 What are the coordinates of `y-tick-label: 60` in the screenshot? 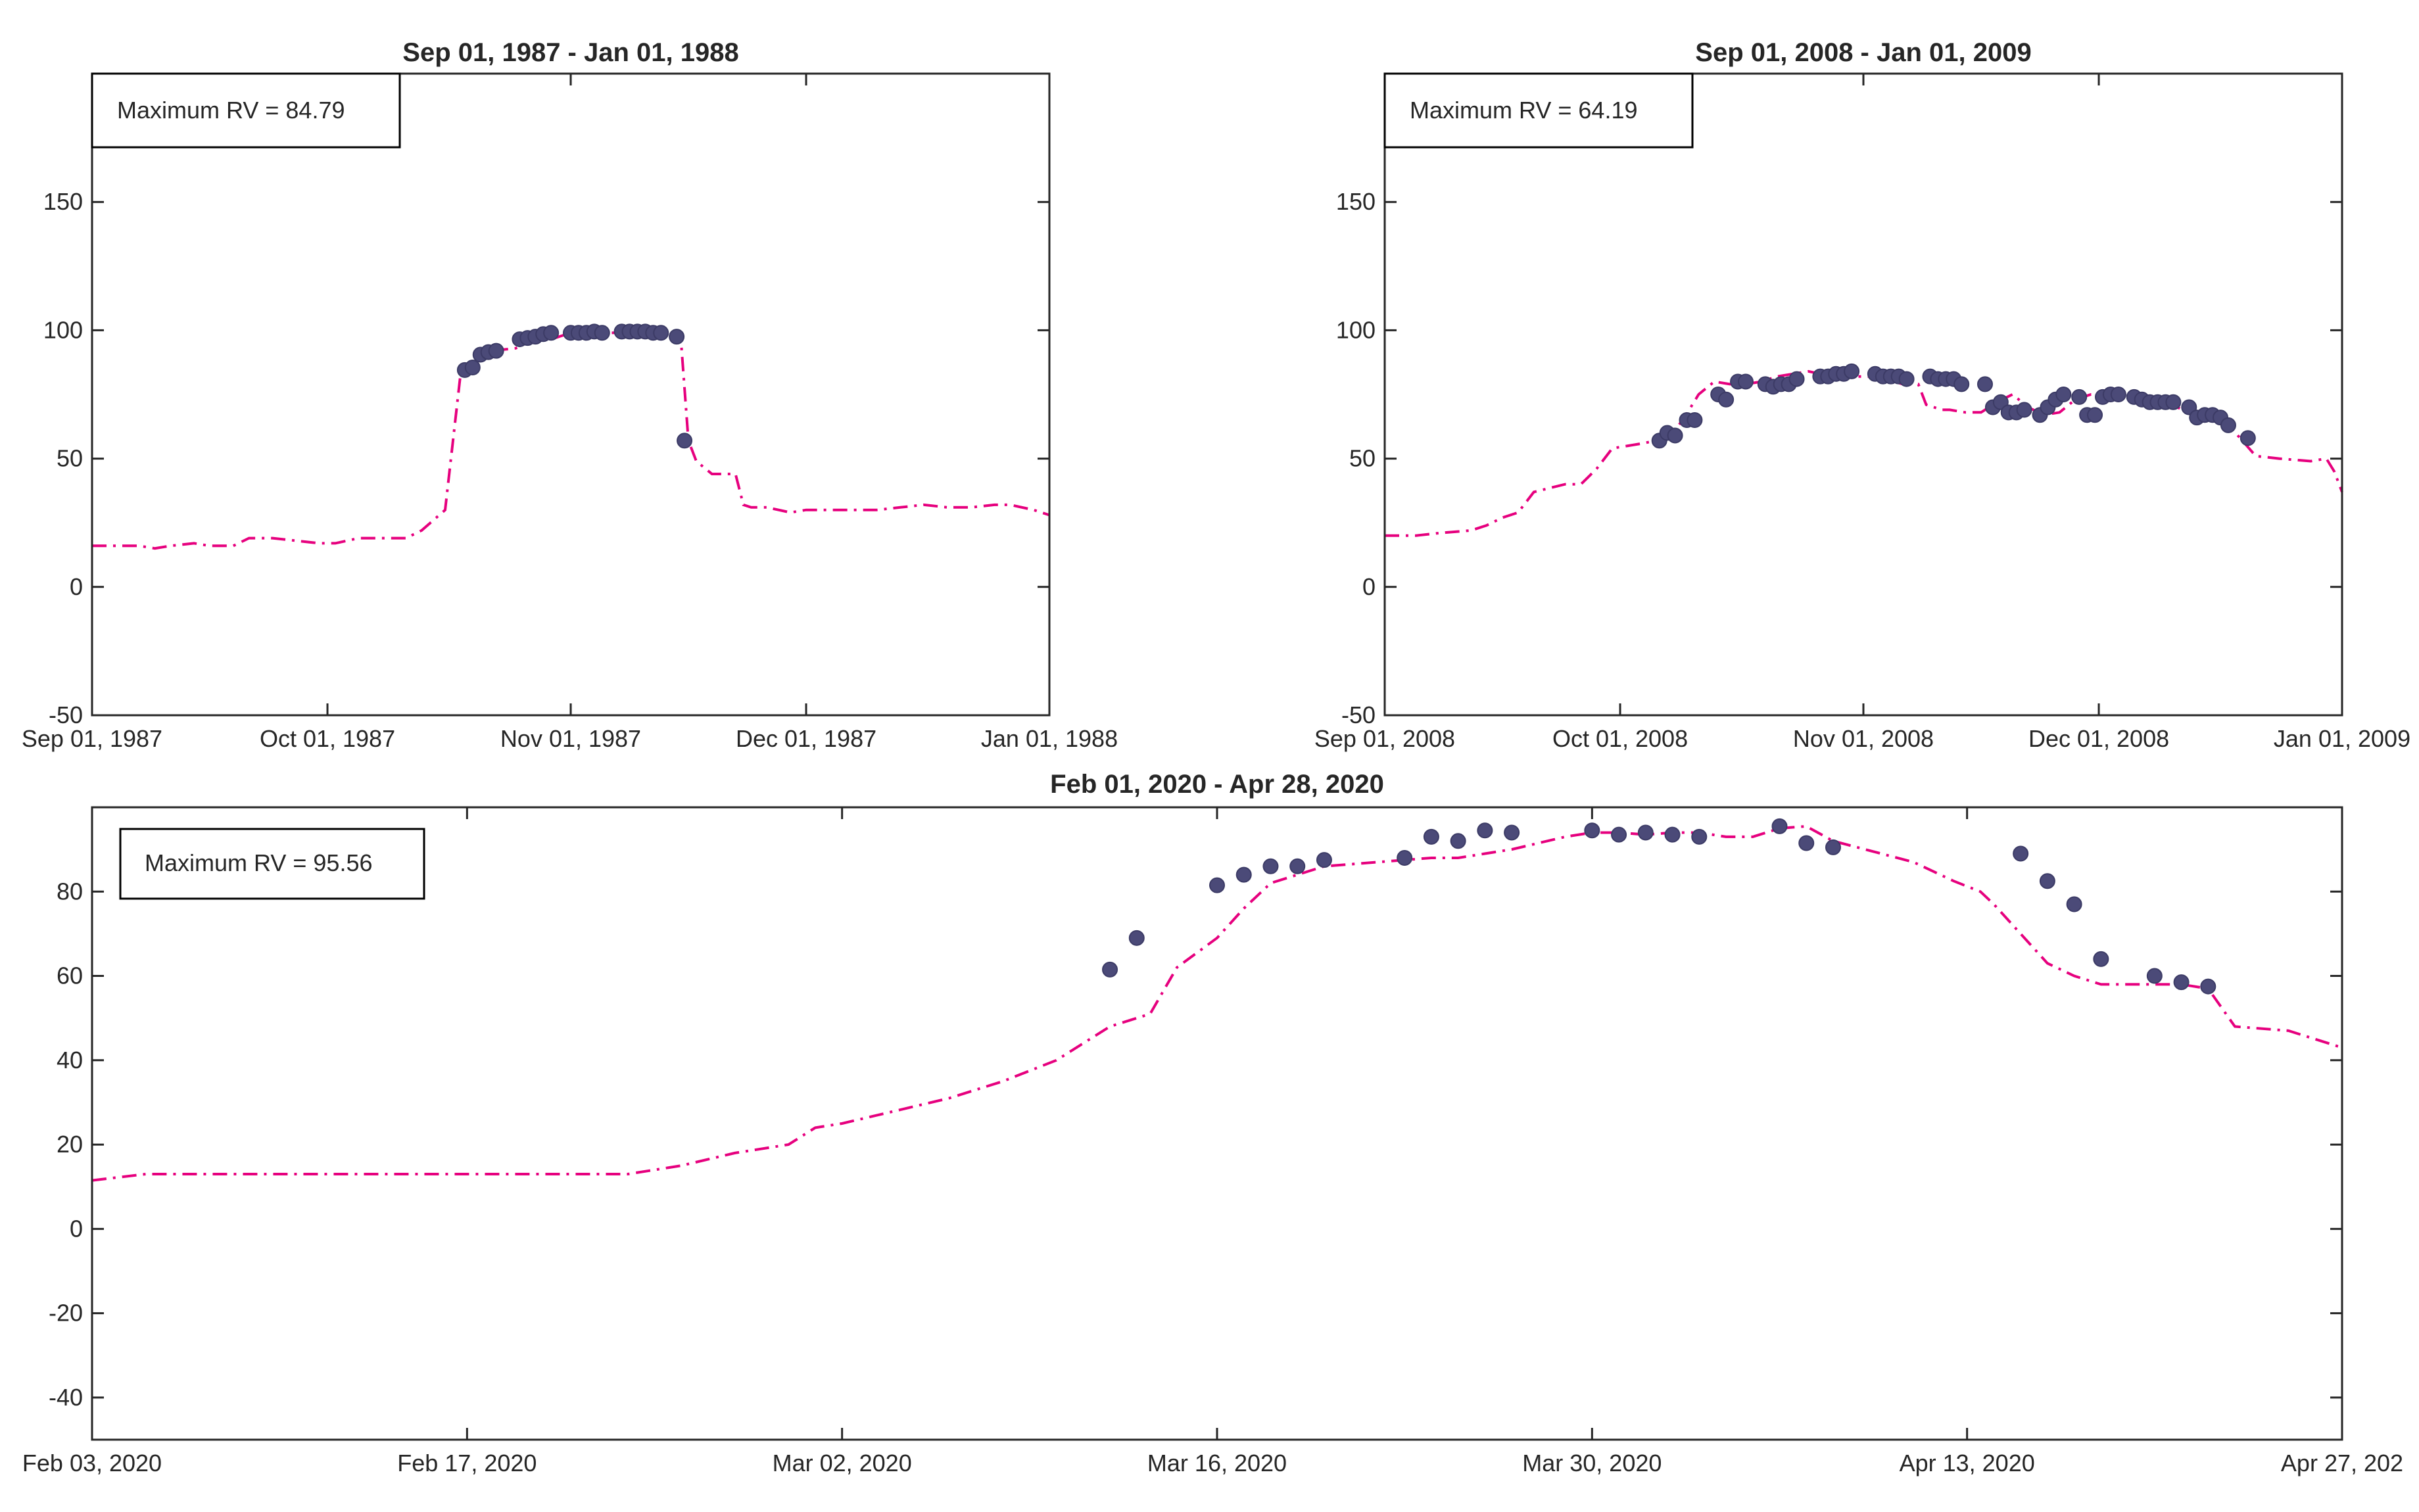 It's located at (70, 975).